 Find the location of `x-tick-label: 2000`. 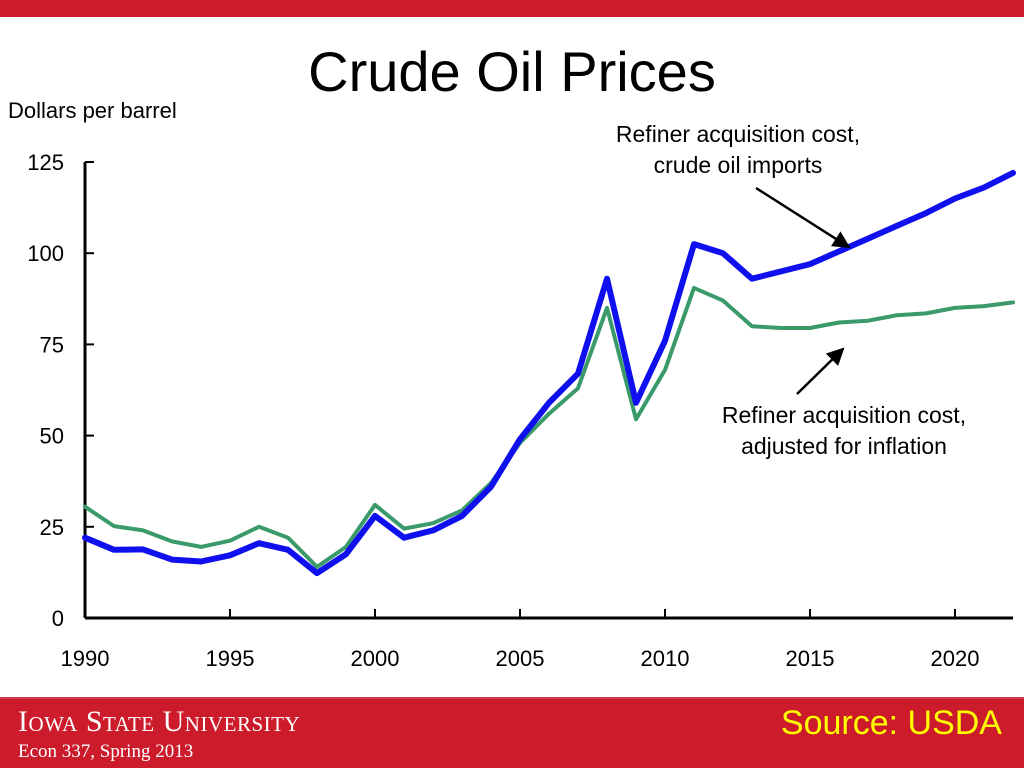

x-tick-label: 2000 is located at coordinates (375, 658).